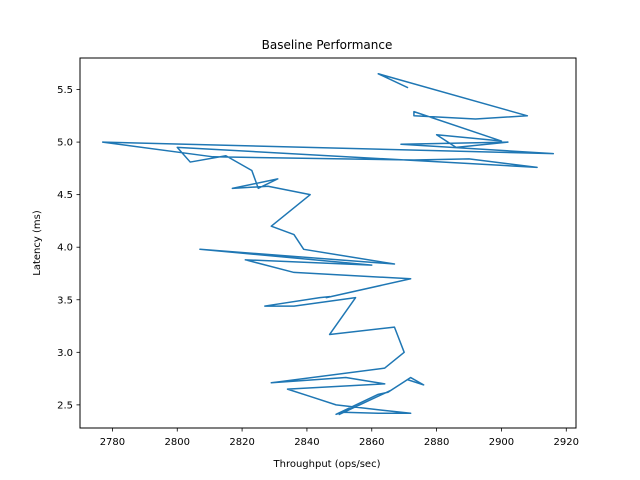  Describe the element at coordinates (306, 442) in the screenshot. I see `x-tick-label: 2840` at that location.